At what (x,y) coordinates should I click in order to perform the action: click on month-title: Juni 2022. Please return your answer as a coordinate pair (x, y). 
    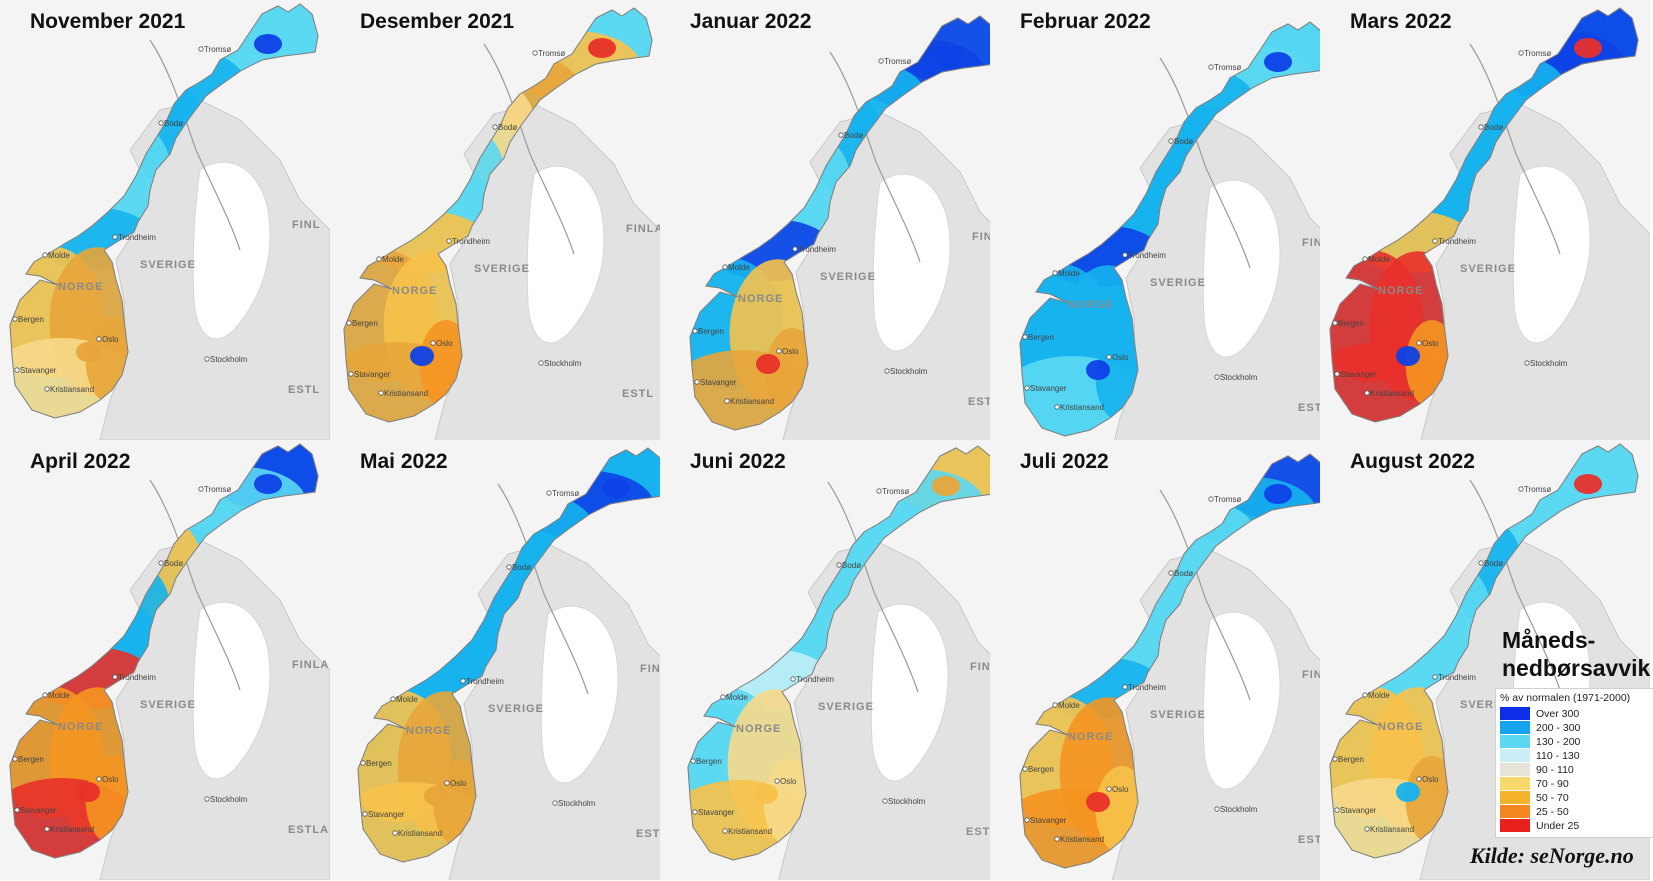
    Looking at the image, I should click on (738, 461).